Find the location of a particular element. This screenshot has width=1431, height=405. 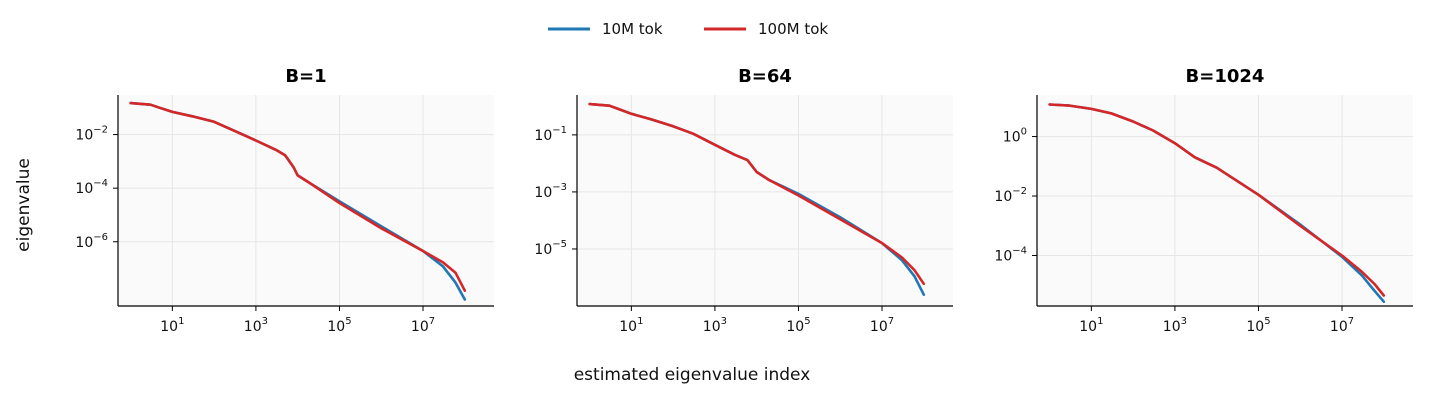

legend: 10M tok 100M tok is located at coordinates (688, 29).